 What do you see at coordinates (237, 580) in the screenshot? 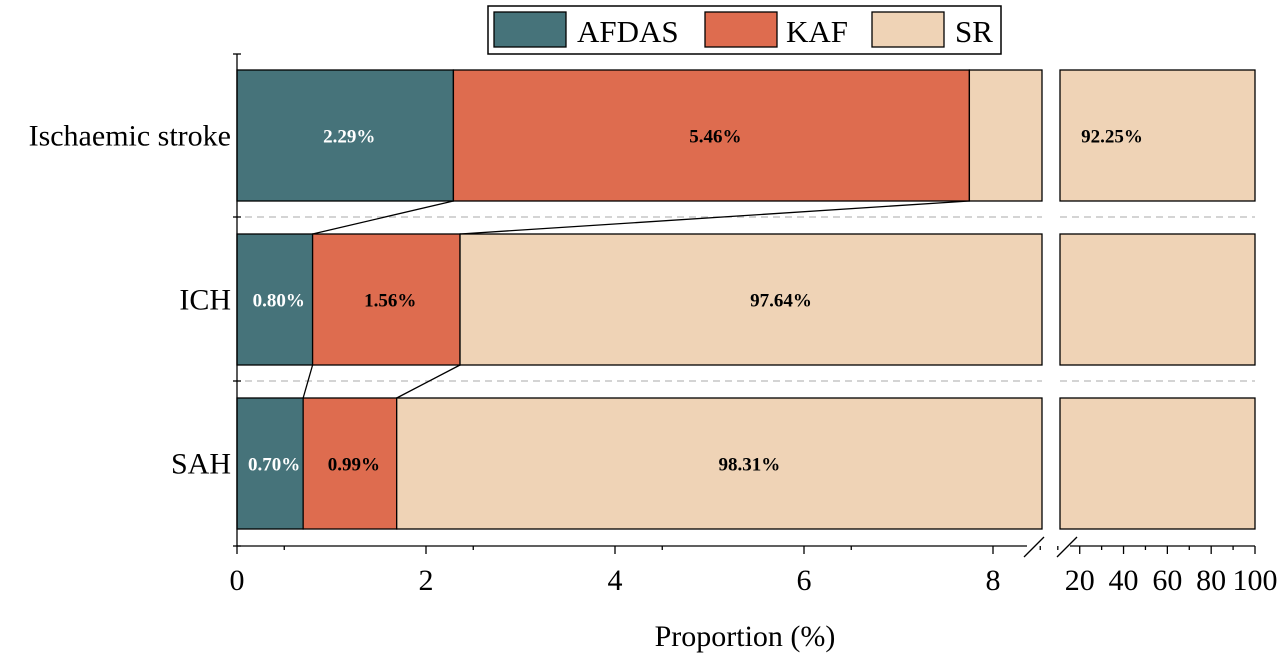
I see `x-tick-label: 0` at bounding box center [237, 580].